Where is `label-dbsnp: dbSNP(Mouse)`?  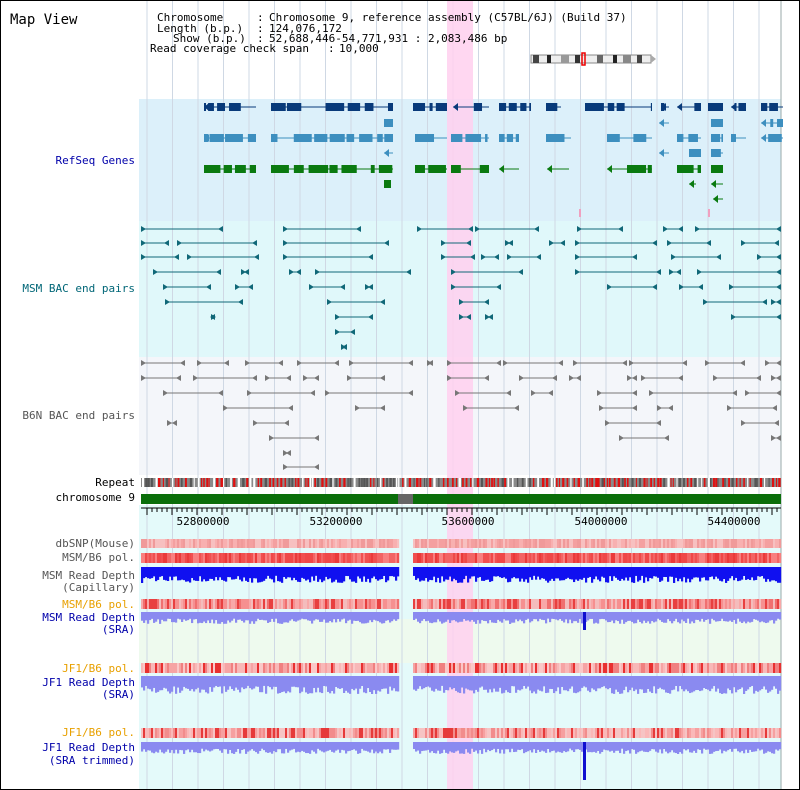
label-dbsnp: dbSNP(Mouse) is located at coordinates (95, 543).